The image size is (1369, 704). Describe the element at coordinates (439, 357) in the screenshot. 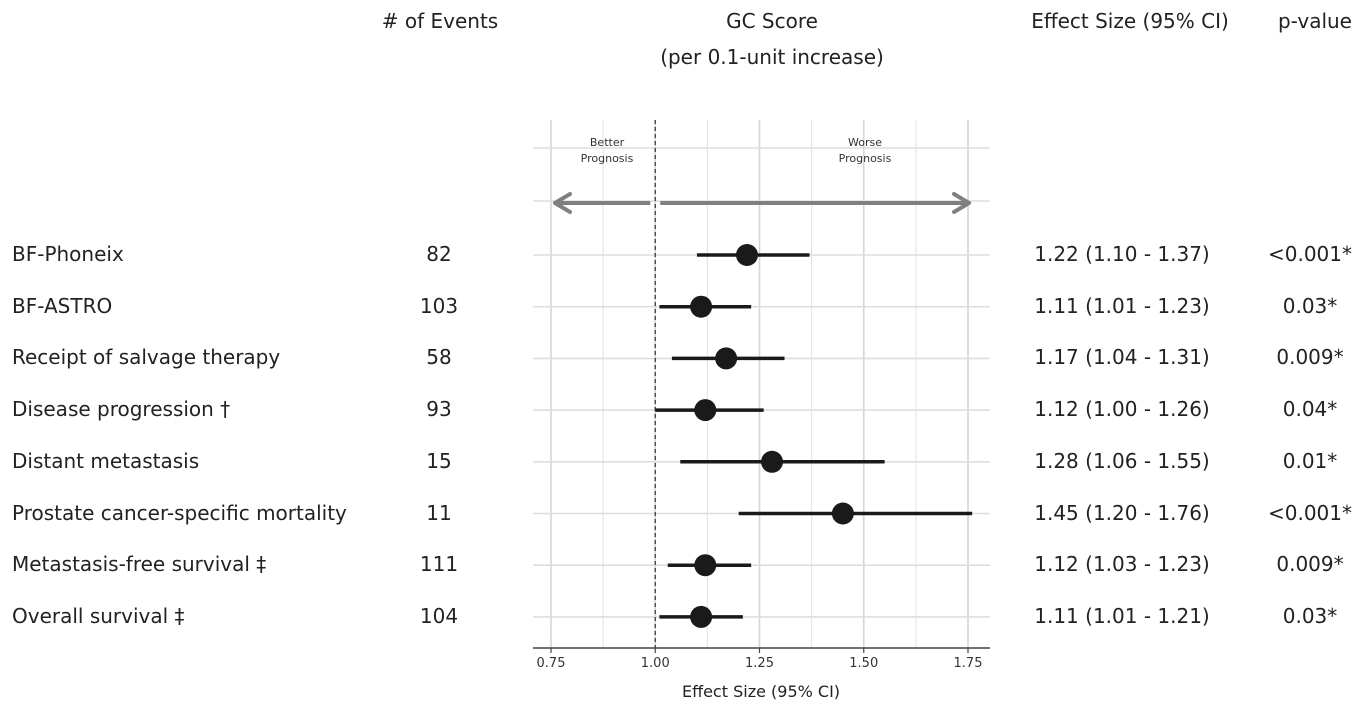

I see `event-count: 58` at that location.